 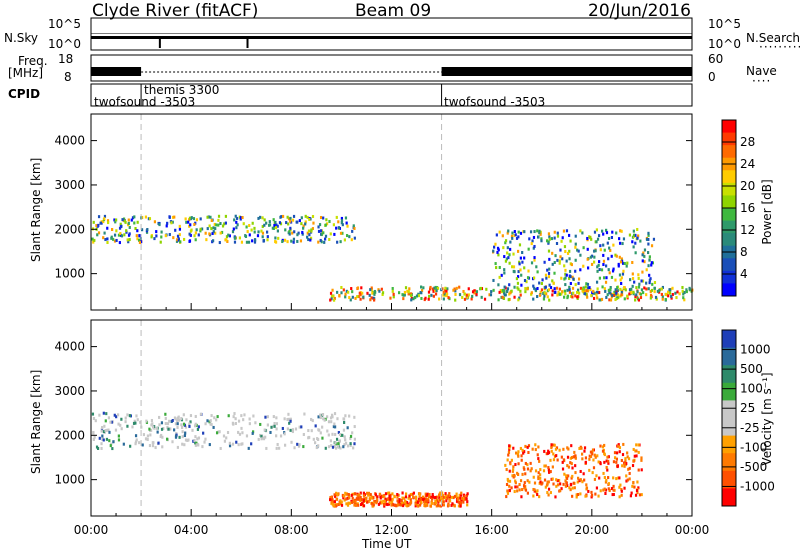 I want to click on velocity-colorbar-tick-label: -1000, so click(x=757, y=486).